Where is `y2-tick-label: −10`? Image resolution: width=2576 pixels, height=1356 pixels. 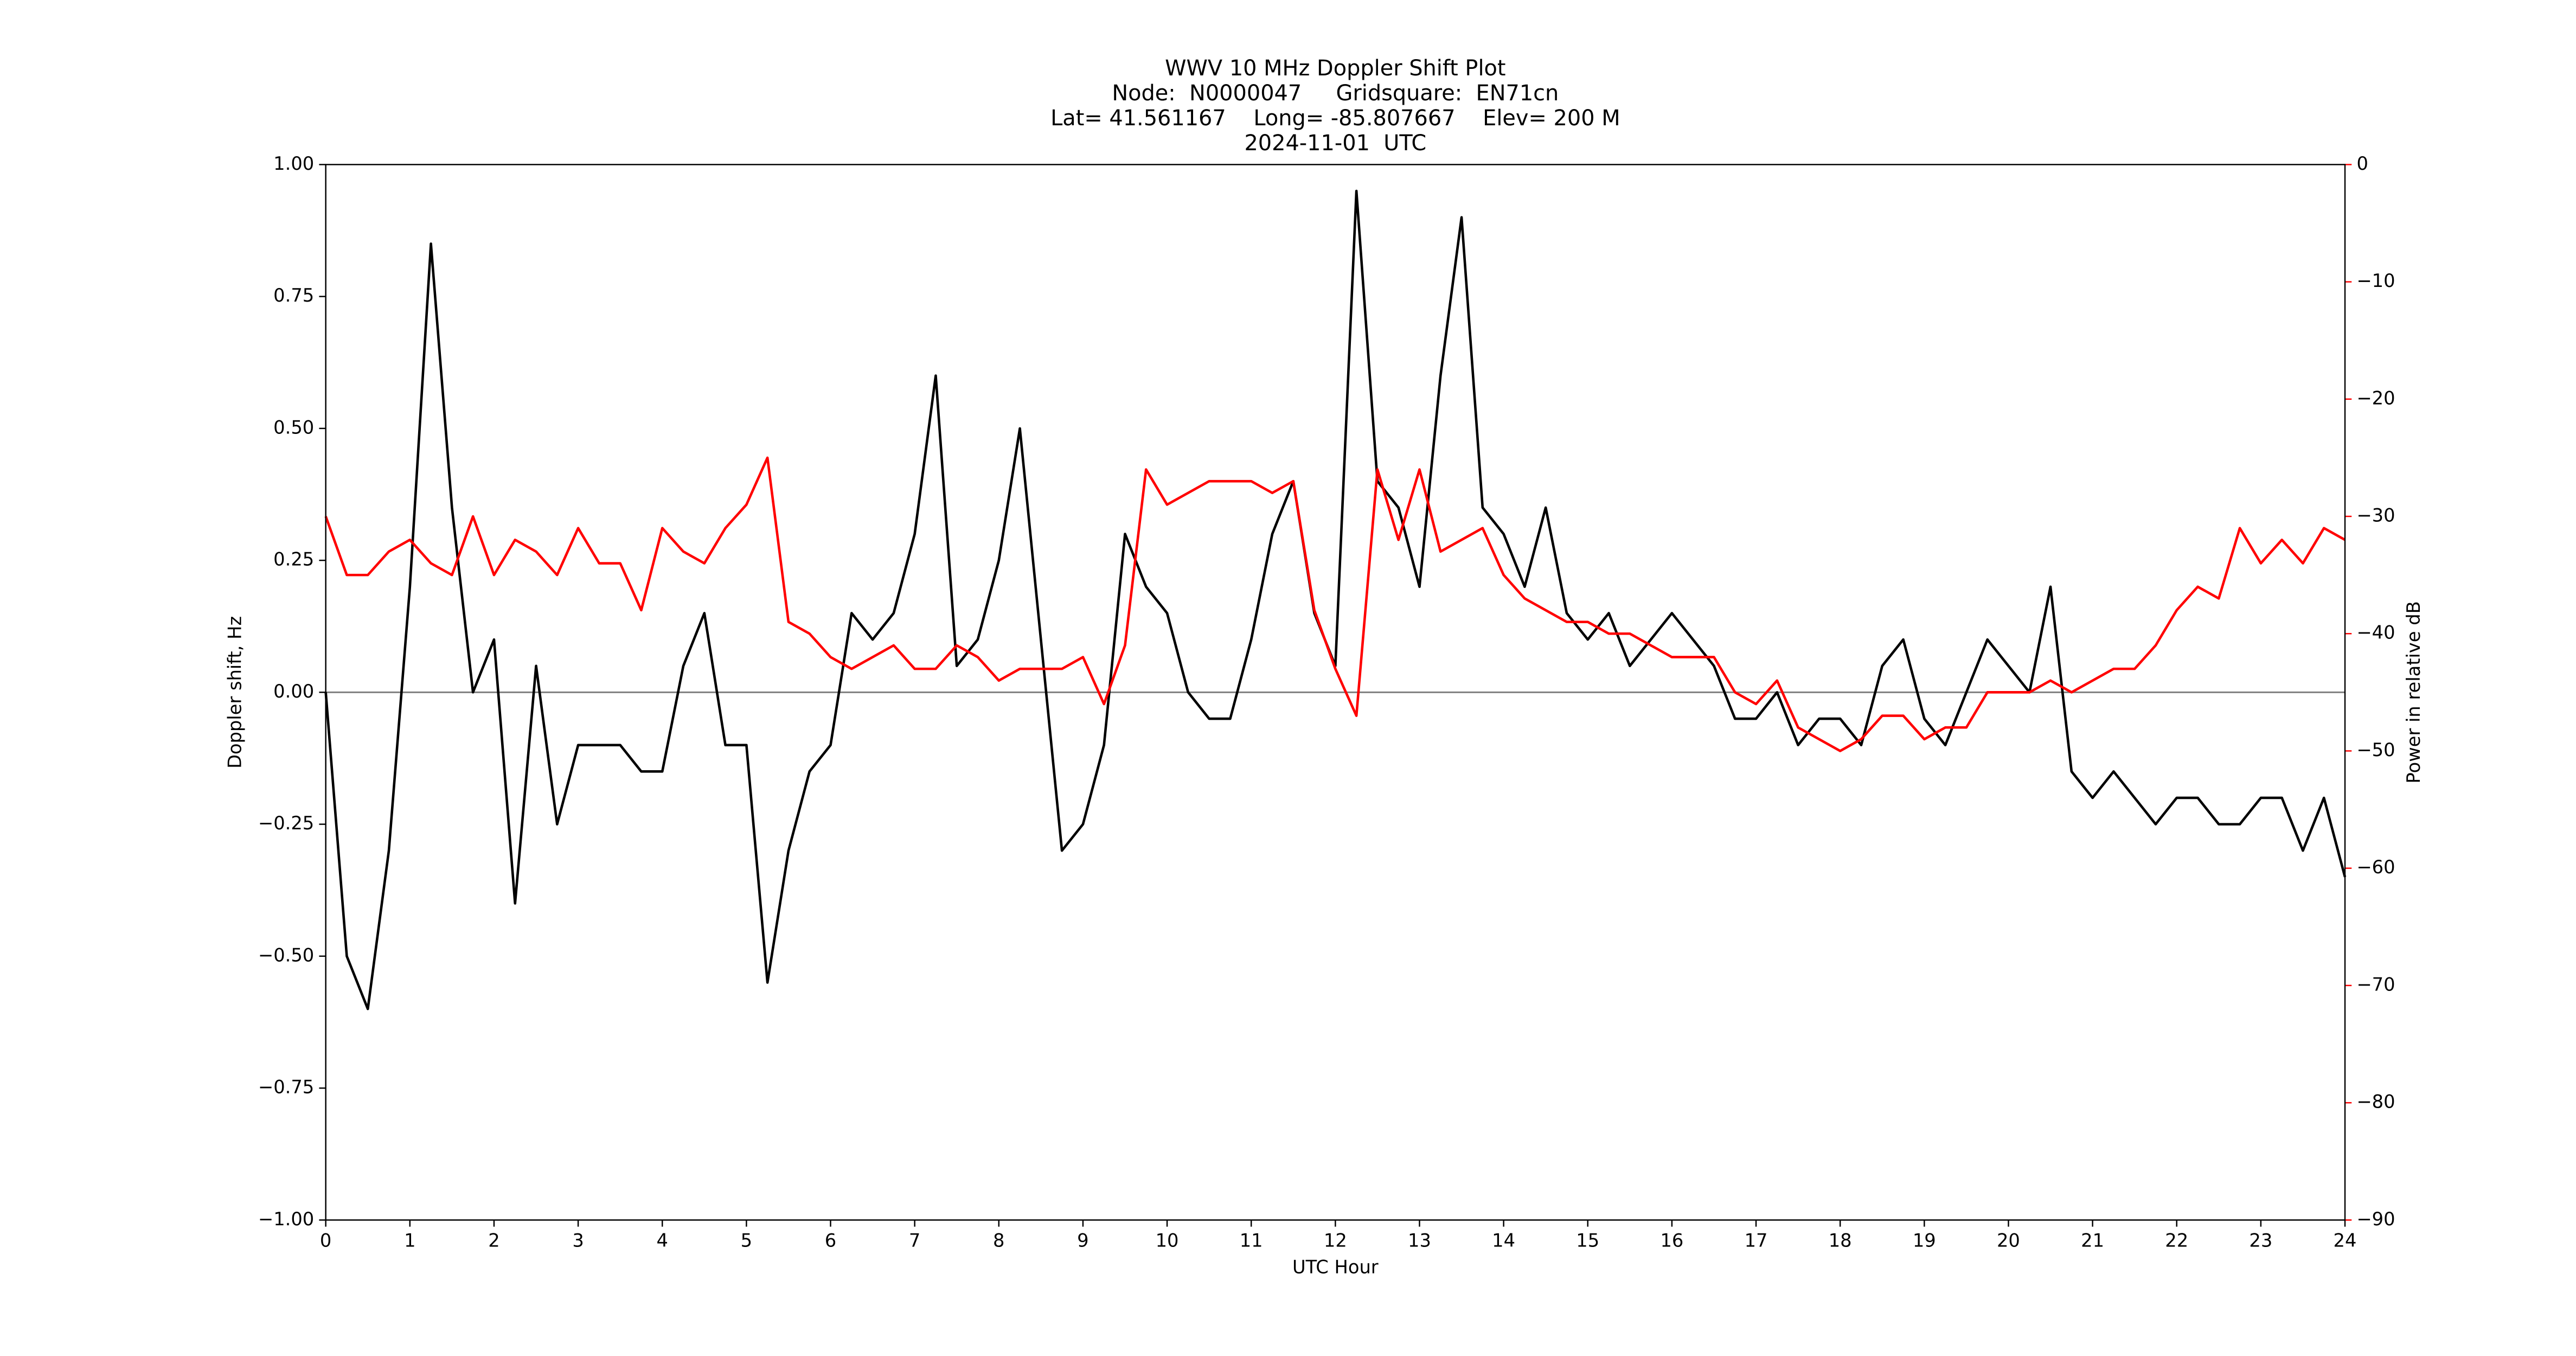 y2-tick-label: −10 is located at coordinates (2375, 280).